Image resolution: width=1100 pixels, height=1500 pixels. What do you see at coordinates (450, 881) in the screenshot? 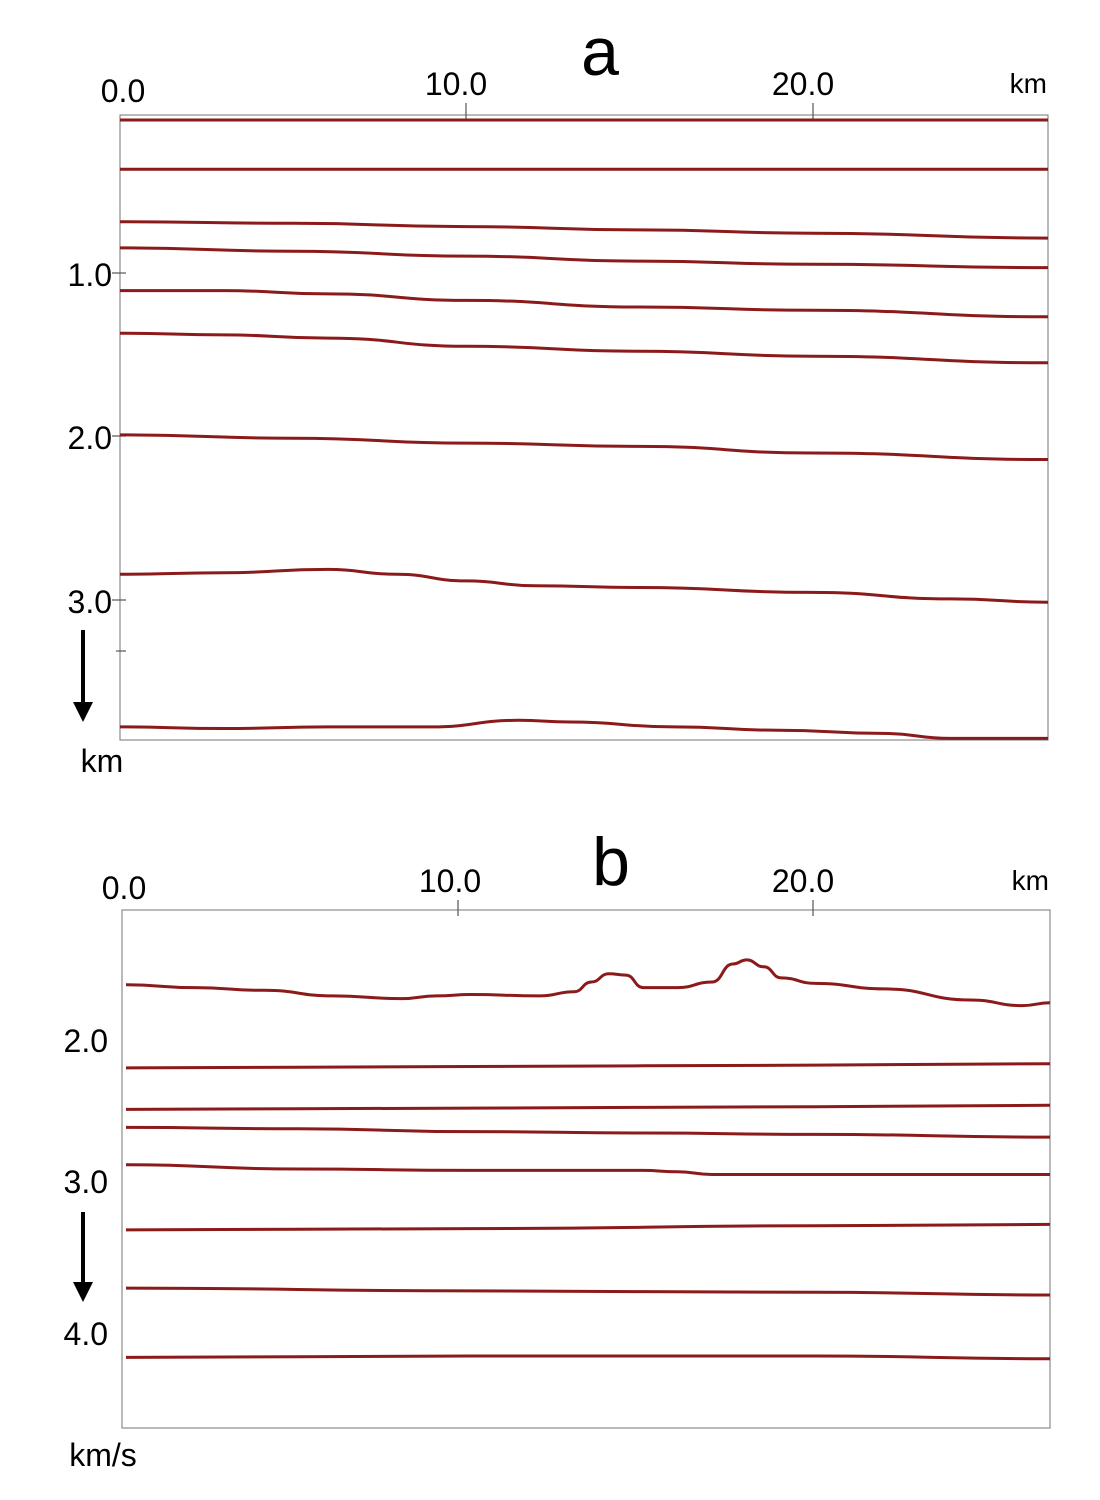
I see `panel-b-x-tick-label-1: 10.0` at bounding box center [450, 881].